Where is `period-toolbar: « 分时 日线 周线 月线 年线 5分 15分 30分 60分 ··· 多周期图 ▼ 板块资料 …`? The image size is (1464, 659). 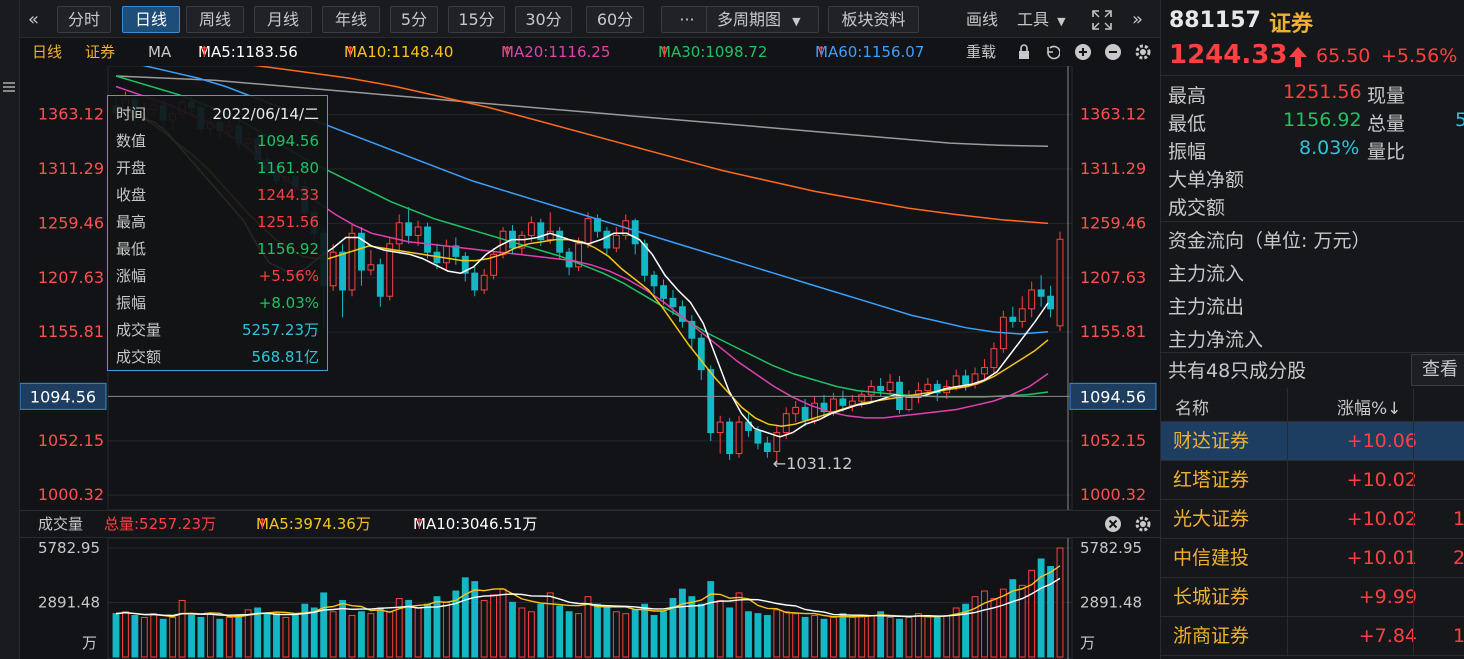 period-toolbar: « 分时 日线 周线 月线 年线 5分 15分 30分 60分 ··· 多周期图 ▼ 板块资料 … is located at coordinates (590, 19).